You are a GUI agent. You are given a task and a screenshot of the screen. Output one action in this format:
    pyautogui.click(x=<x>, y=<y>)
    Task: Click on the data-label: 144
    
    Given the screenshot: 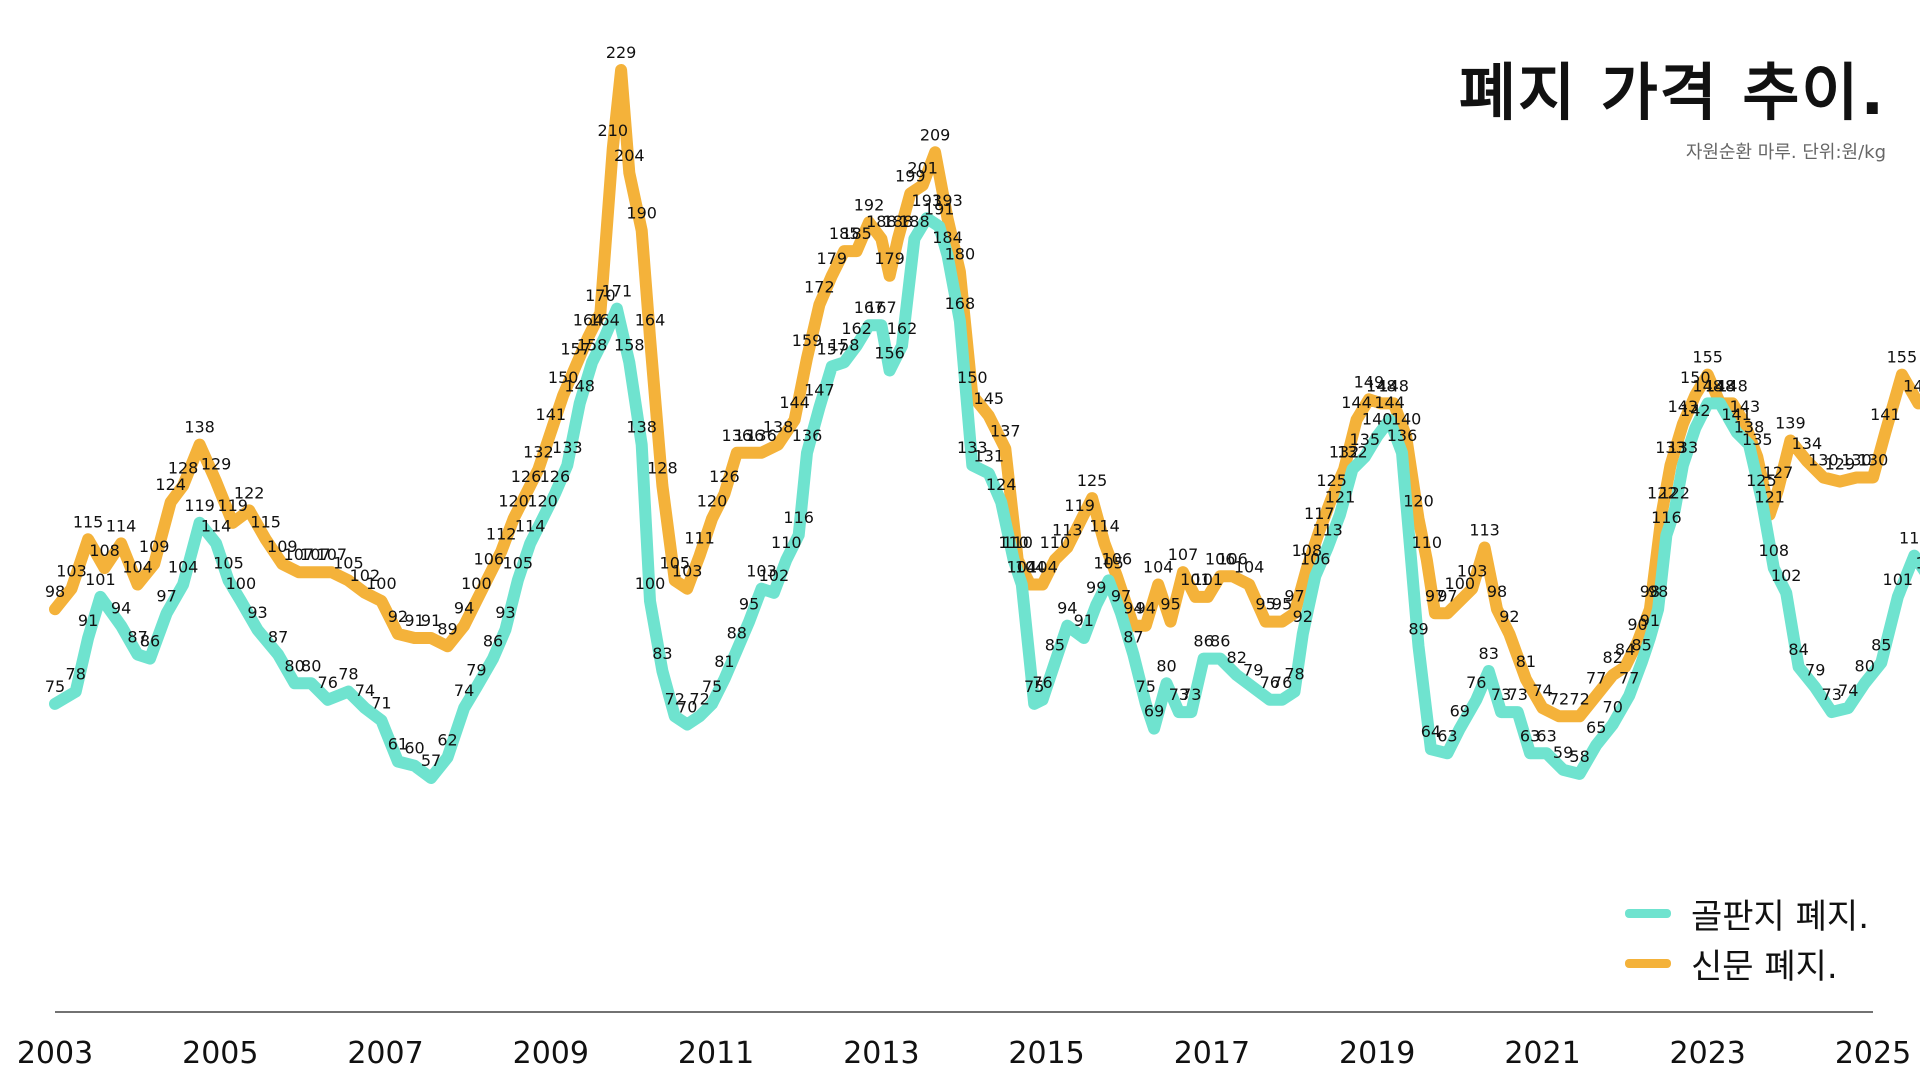 What is the action you would take?
    pyautogui.click(x=794, y=402)
    